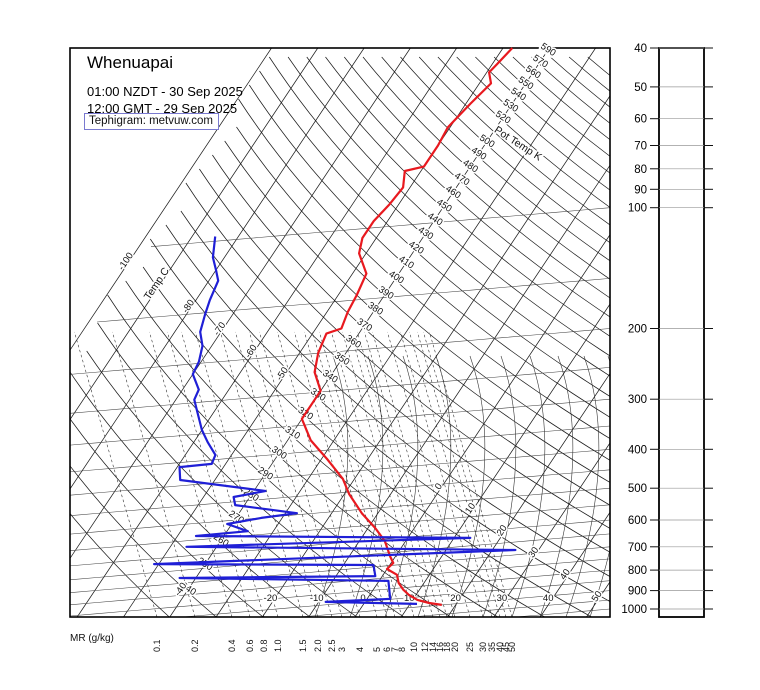 Image resolution: width=760 pixels, height=690 pixels. I want to click on svg-text: 0.4, so click(232, 645).